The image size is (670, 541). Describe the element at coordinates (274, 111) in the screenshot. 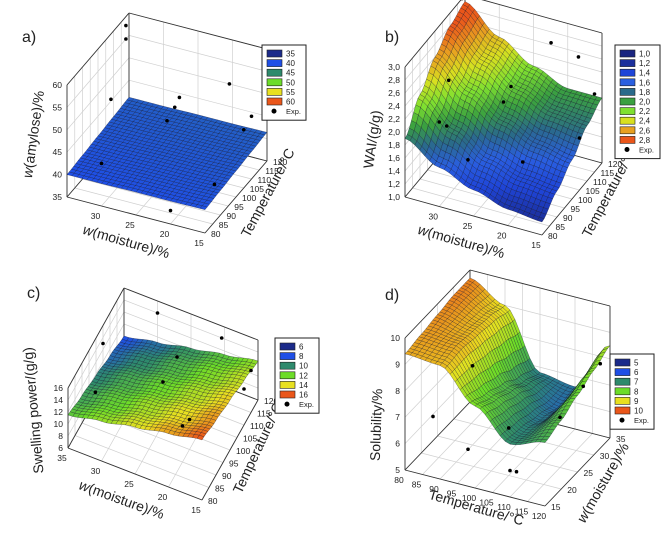

I see `legend-exp-marker` at that location.